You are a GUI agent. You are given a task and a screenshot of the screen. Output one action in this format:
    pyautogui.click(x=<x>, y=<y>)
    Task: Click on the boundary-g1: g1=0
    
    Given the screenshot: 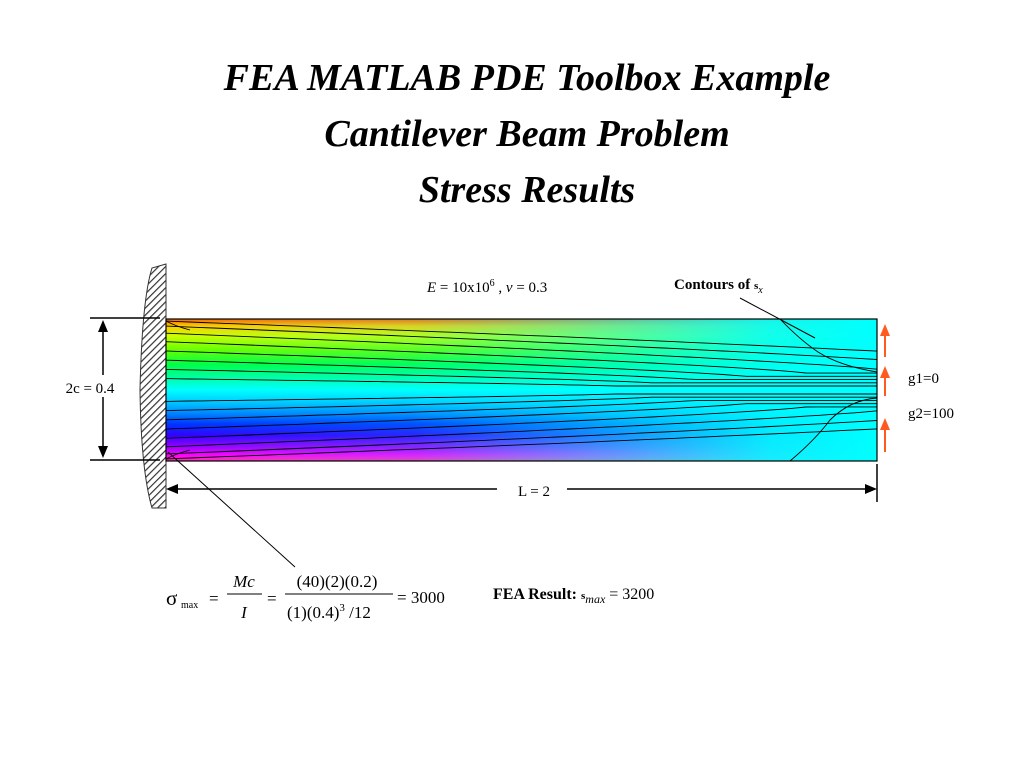 What is the action you would take?
    pyautogui.click(x=923, y=379)
    